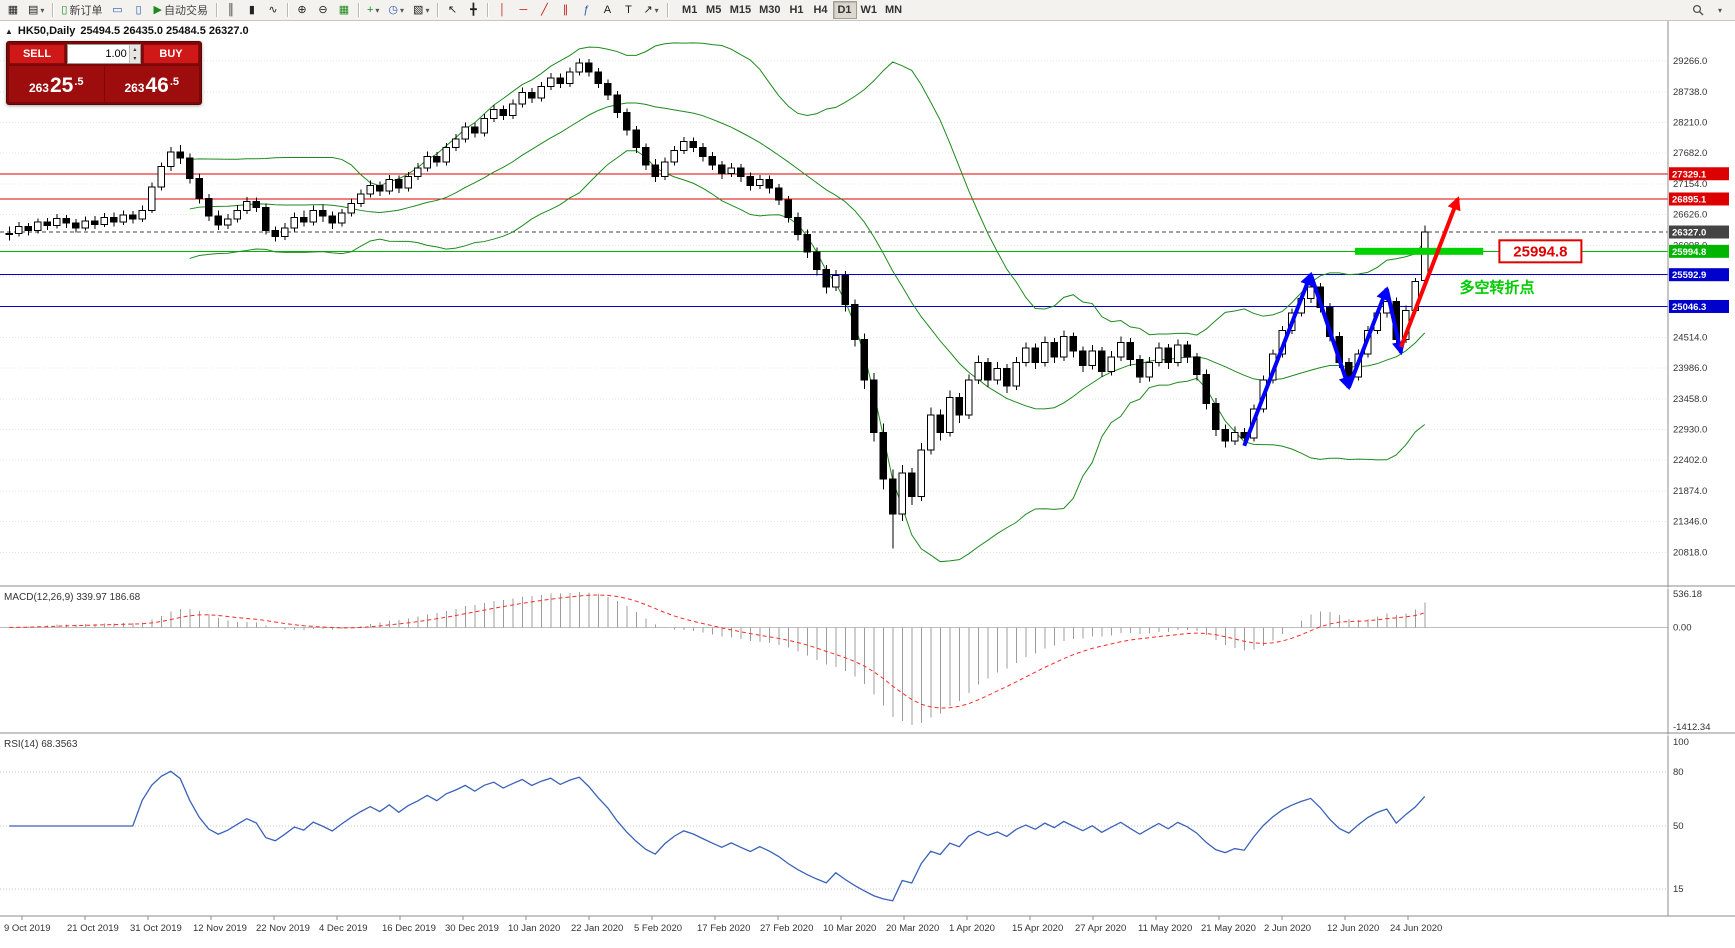  Describe the element at coordinates (1689, 174) in the screenshot. I see `svg-text: 27329.1` at that location.